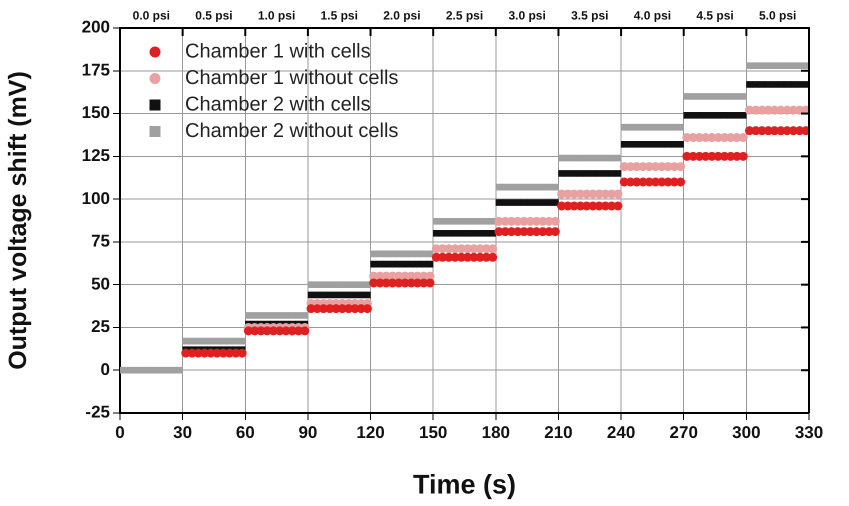 This screenshot has height=506, width=849. I want to click on x-tick-label: 150, so click(433, 432).